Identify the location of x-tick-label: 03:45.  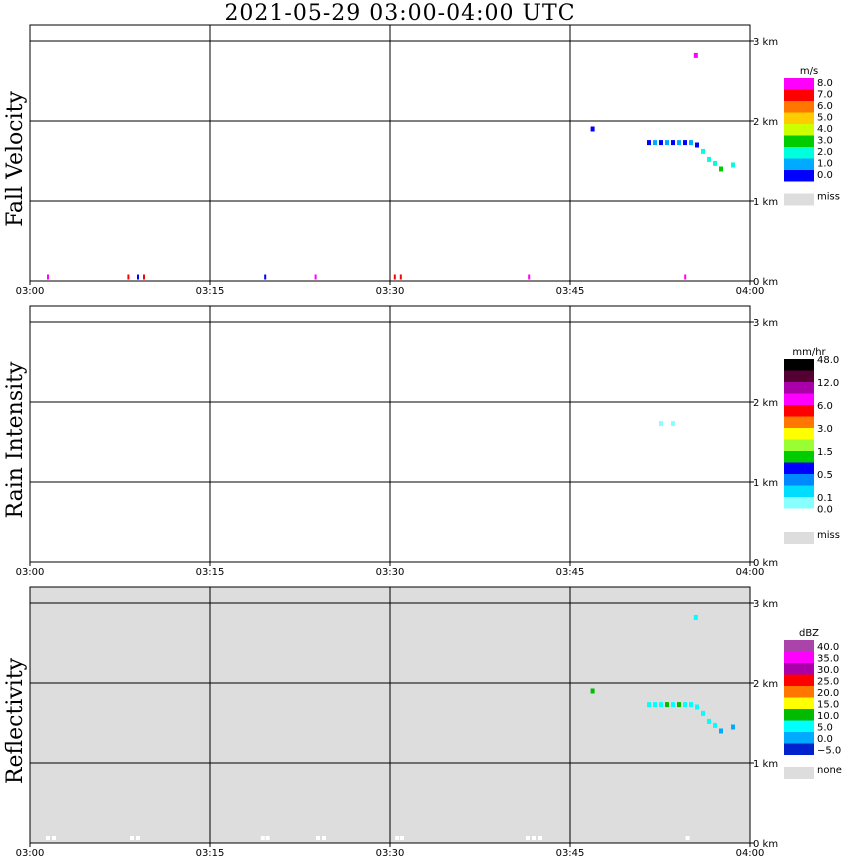
(570, 853).